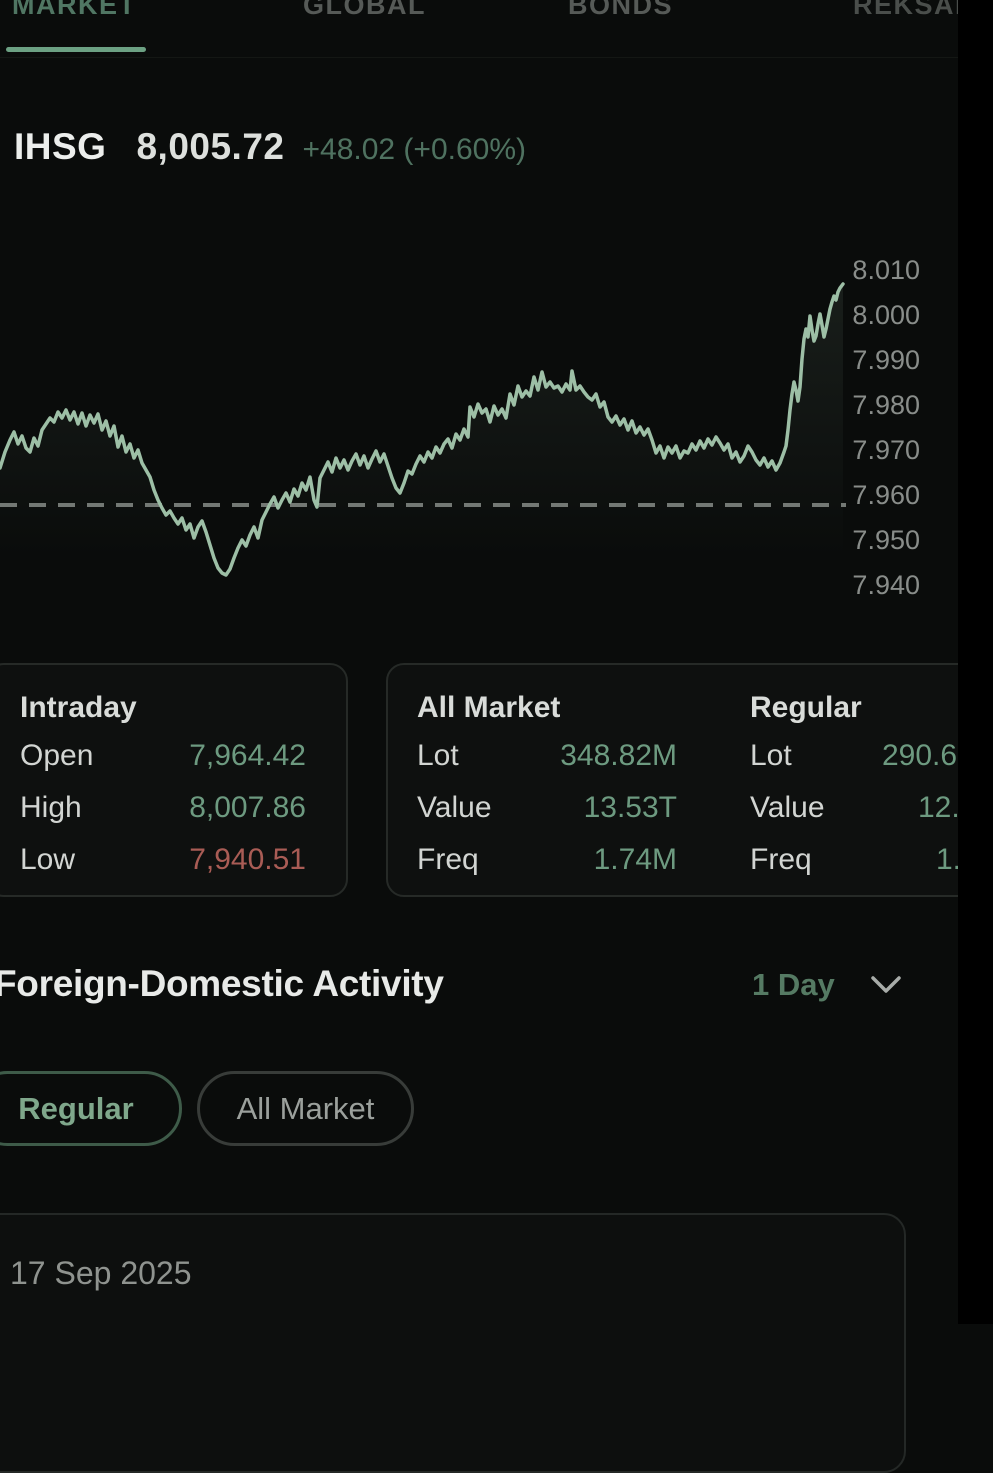 The width and height of the screenshot is (993, 1473). What do you see at coordinates (886, 450) in the screenshot?
I see `y-tick: 7.970` at bounding box center [886, 450].